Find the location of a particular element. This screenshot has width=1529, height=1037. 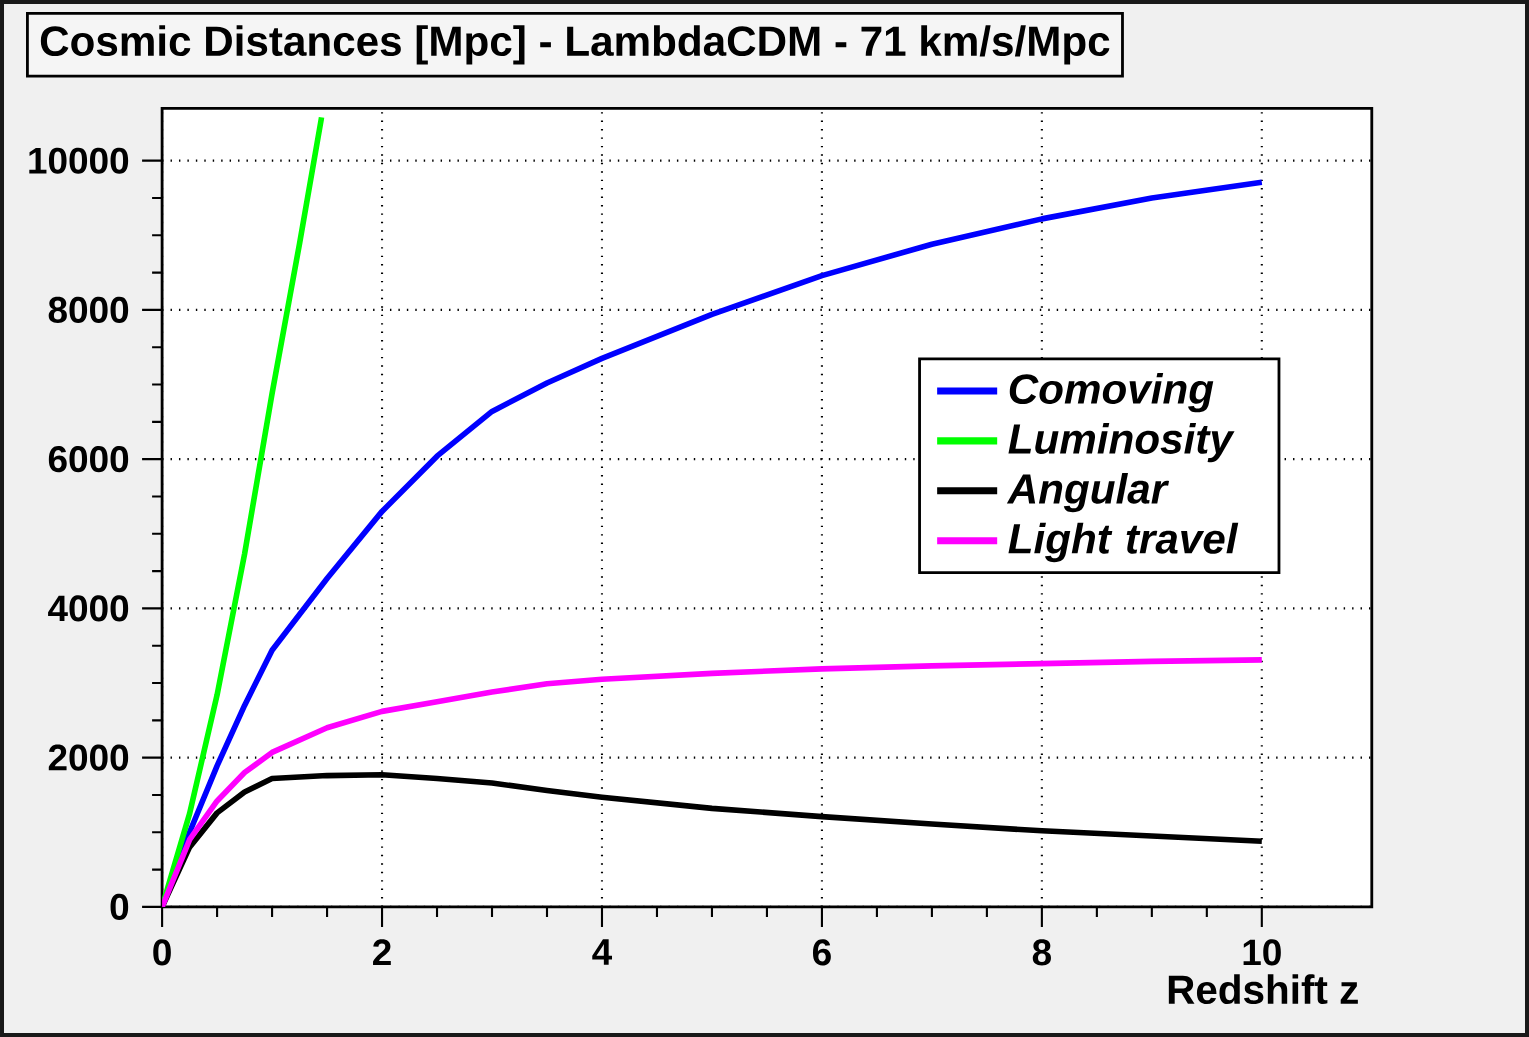

legend-label: Comoving is located at coordinates (1111, 393).